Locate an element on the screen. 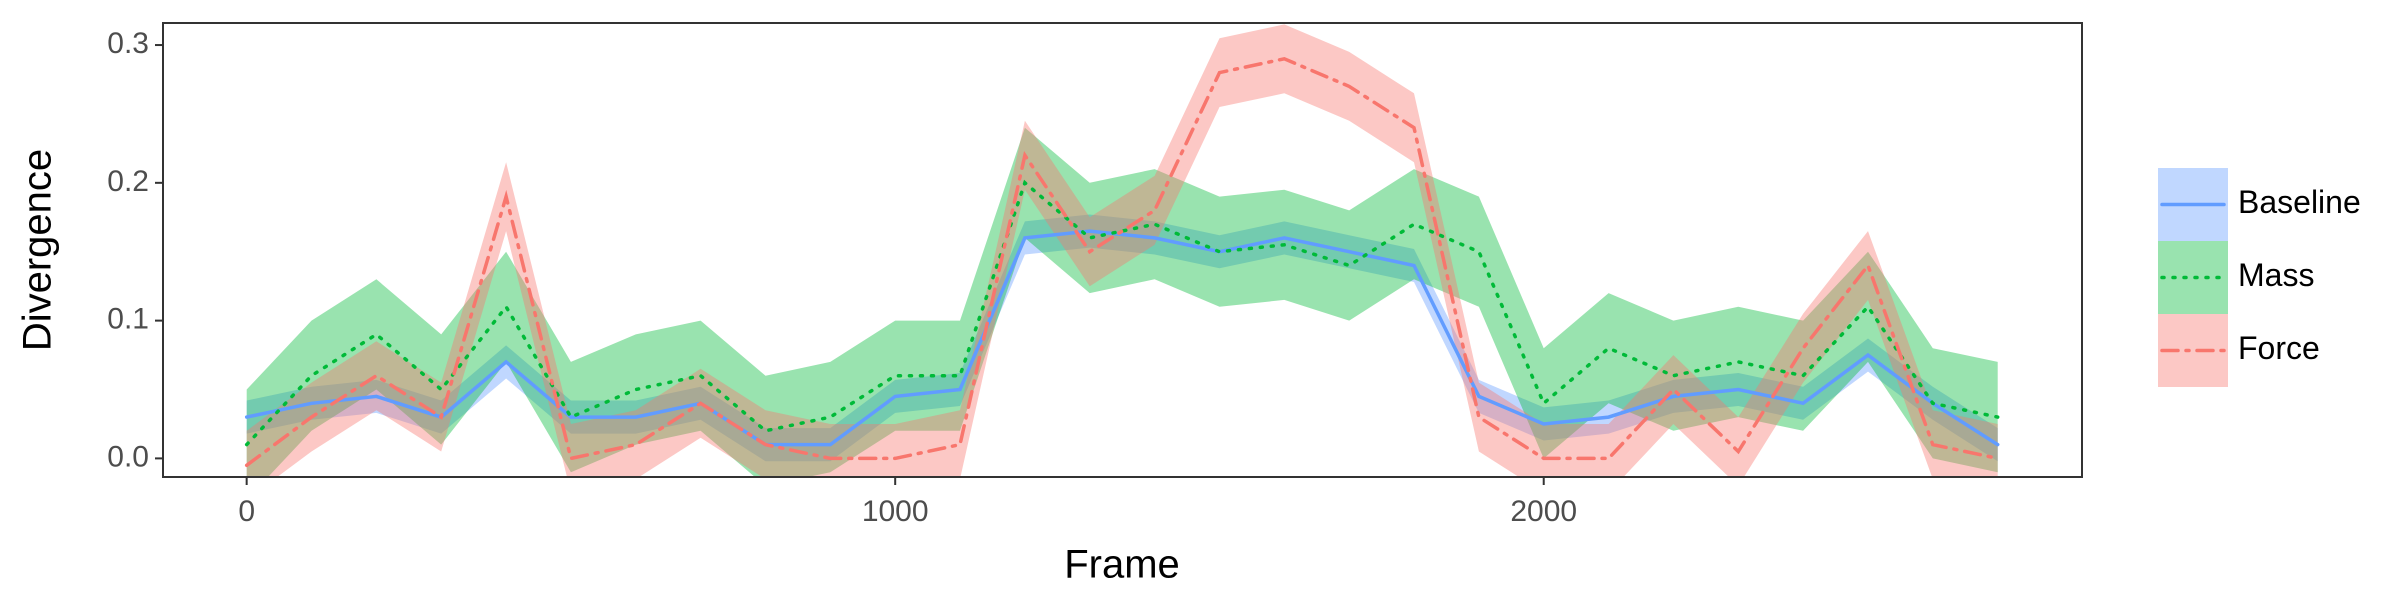 The width and height of the screenshot is (2400, 600). y-axis-title: Divergence is located at coordinates (38, 250).